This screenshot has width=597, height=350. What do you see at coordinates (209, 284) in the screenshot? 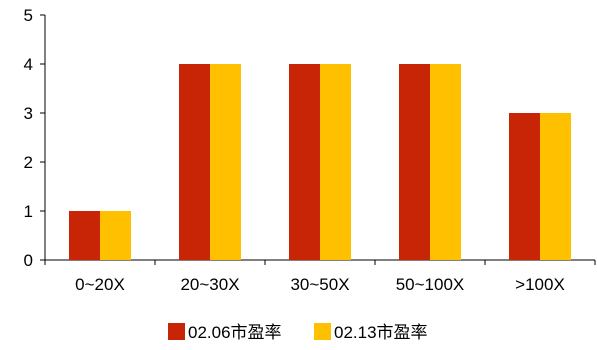
I see `x-tick-label: 20~30X` at bounding box center [209, 284].